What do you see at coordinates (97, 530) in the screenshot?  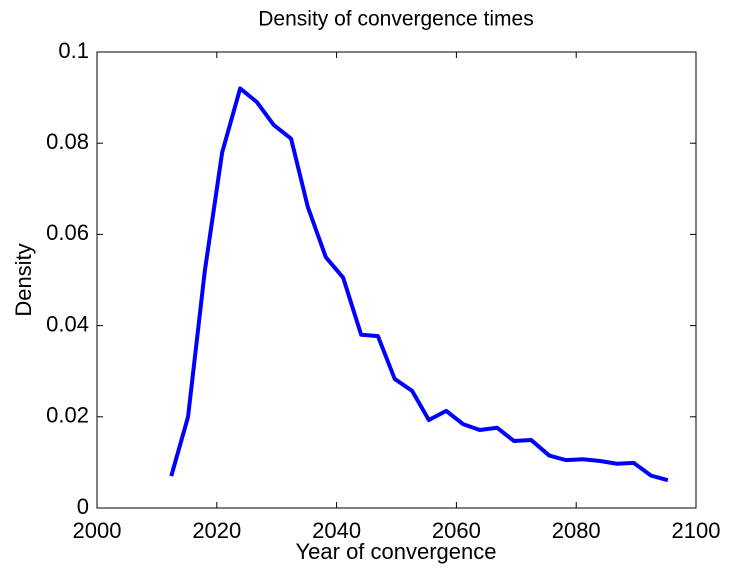 I see `x-tick-label: 2000` at bounding box center [97, 530].